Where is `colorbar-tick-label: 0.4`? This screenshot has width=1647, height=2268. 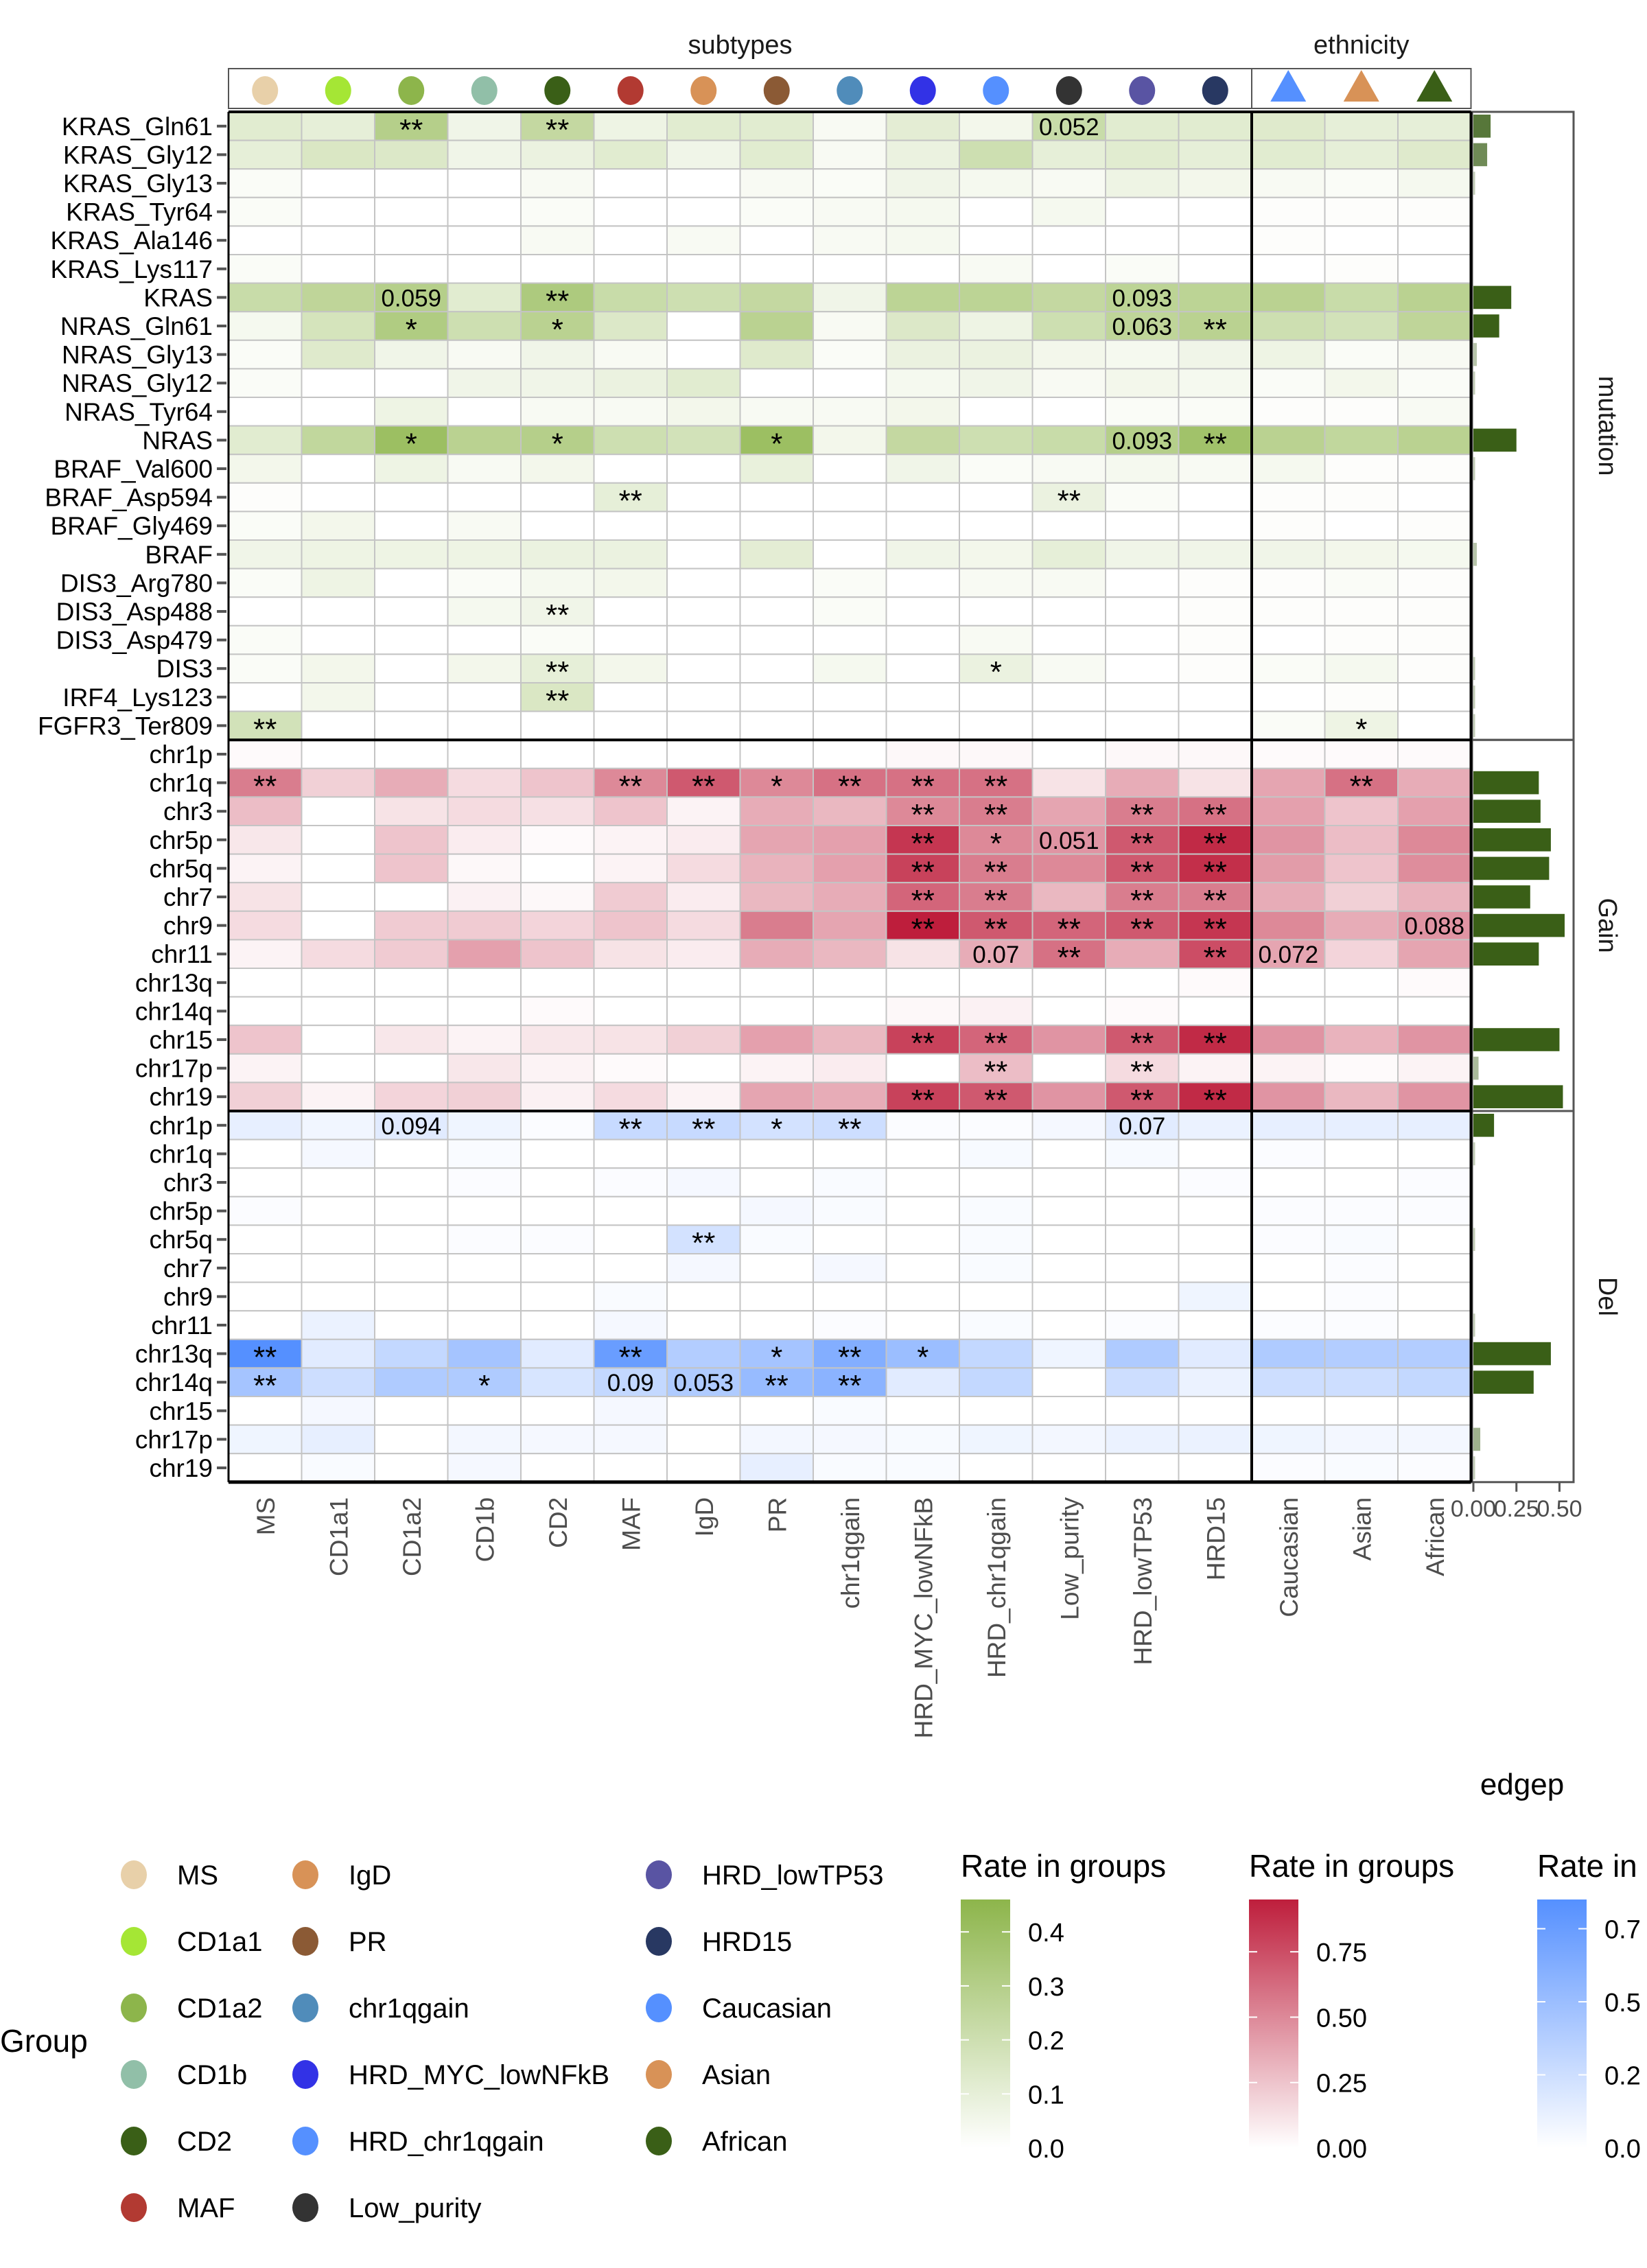 colorbar-tick-label: 0.4 is located at coordinates (1046, 1933).